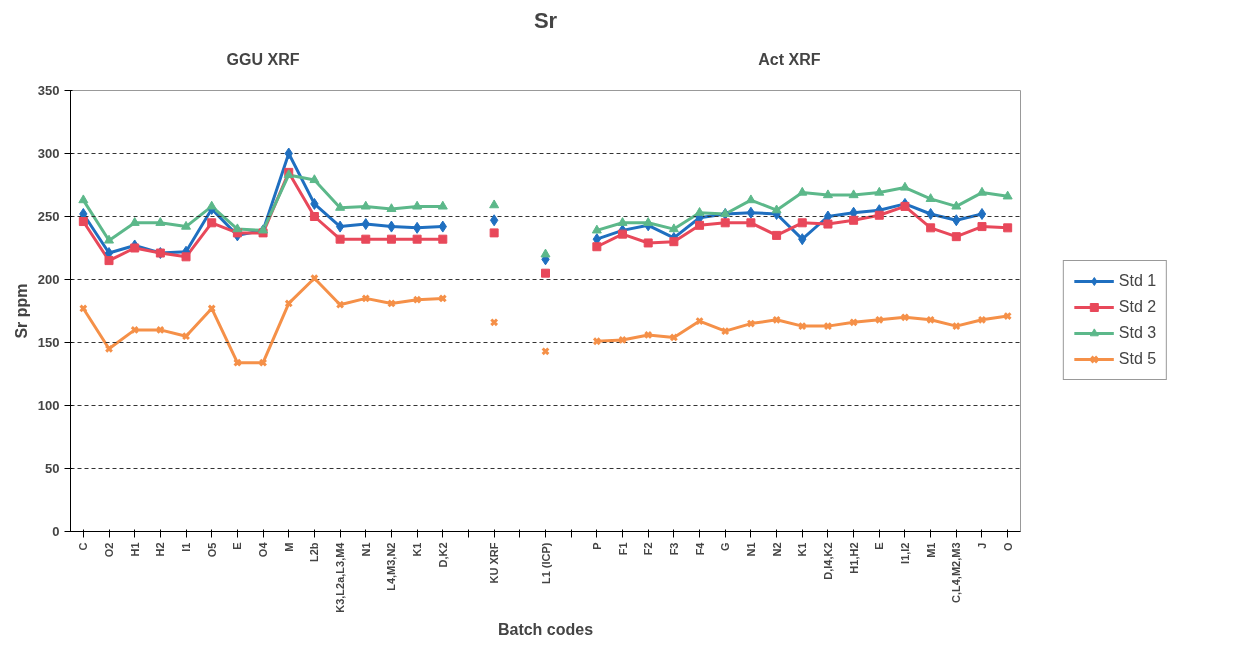 This screenshot has height=655, width=1252. I want to click on x-tick-label: D,I4,K2, so click(827, 561).